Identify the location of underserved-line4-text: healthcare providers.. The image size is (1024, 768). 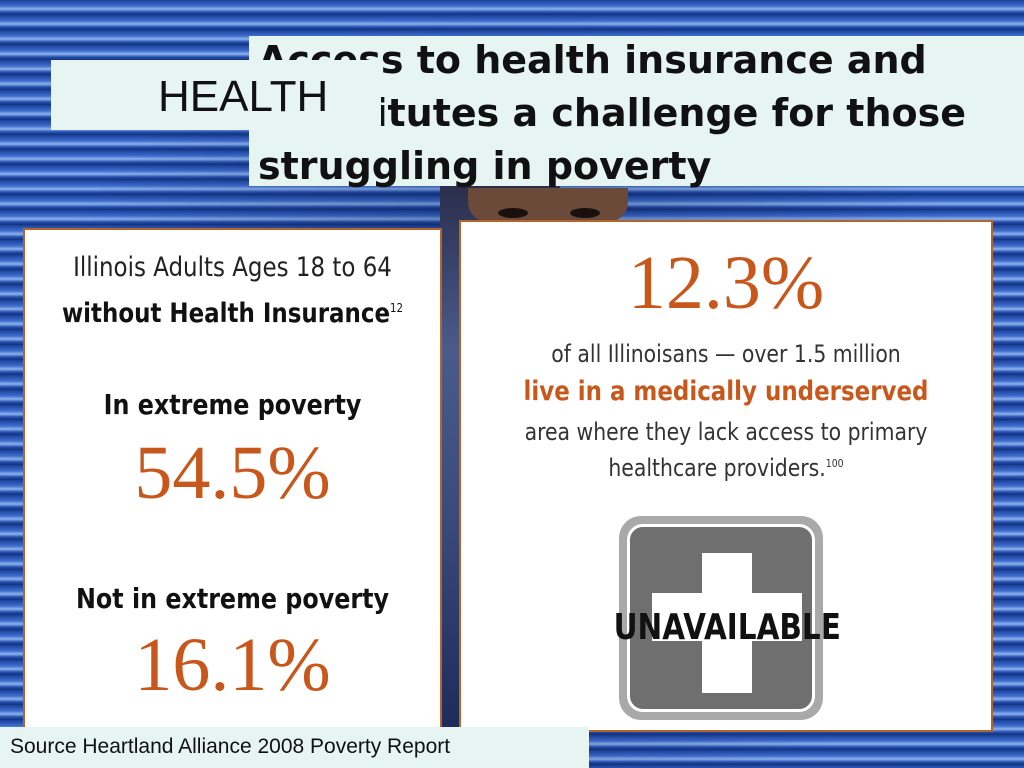
(717, 468).